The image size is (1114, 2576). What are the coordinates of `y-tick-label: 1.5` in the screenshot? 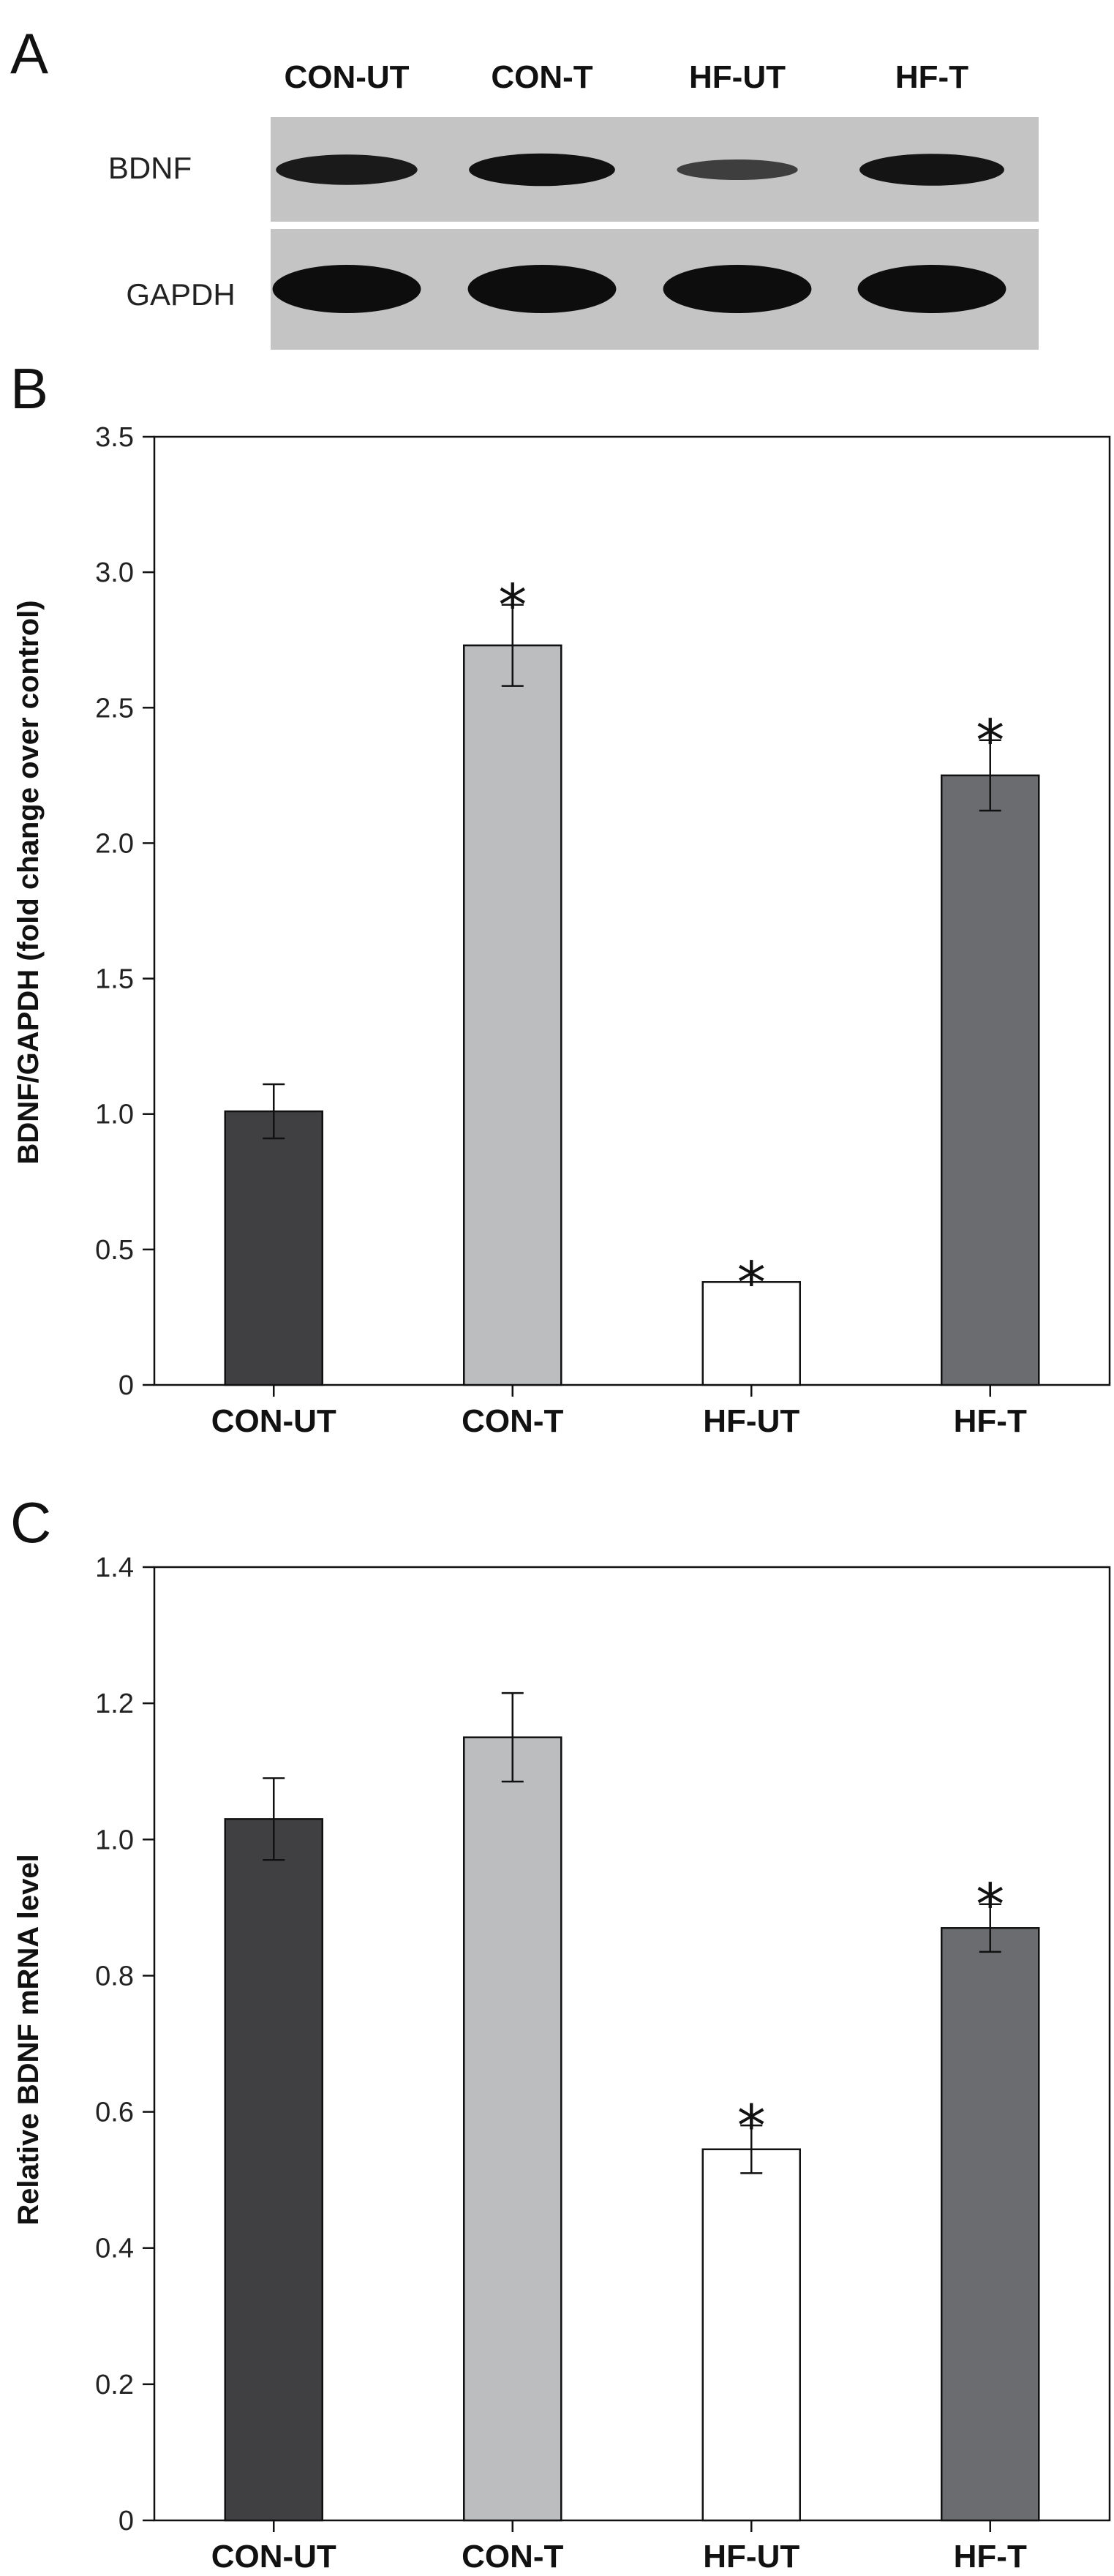 It's located at (114, 980).